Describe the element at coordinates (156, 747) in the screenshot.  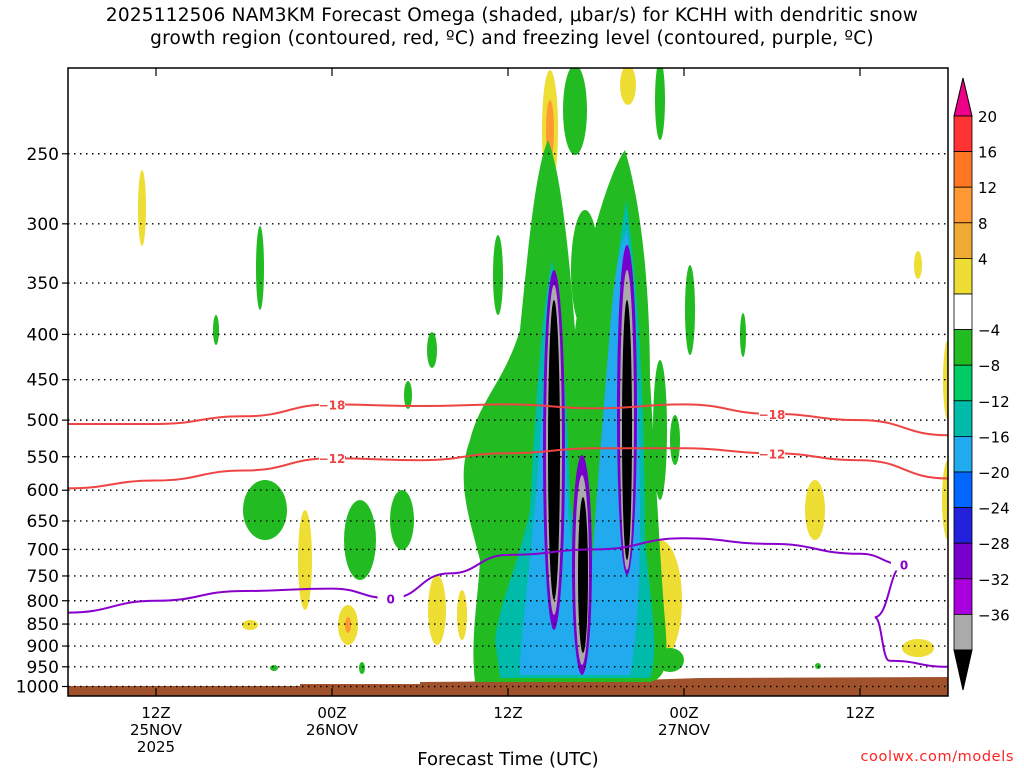
I see `x-tick-label: 2025` at that location.